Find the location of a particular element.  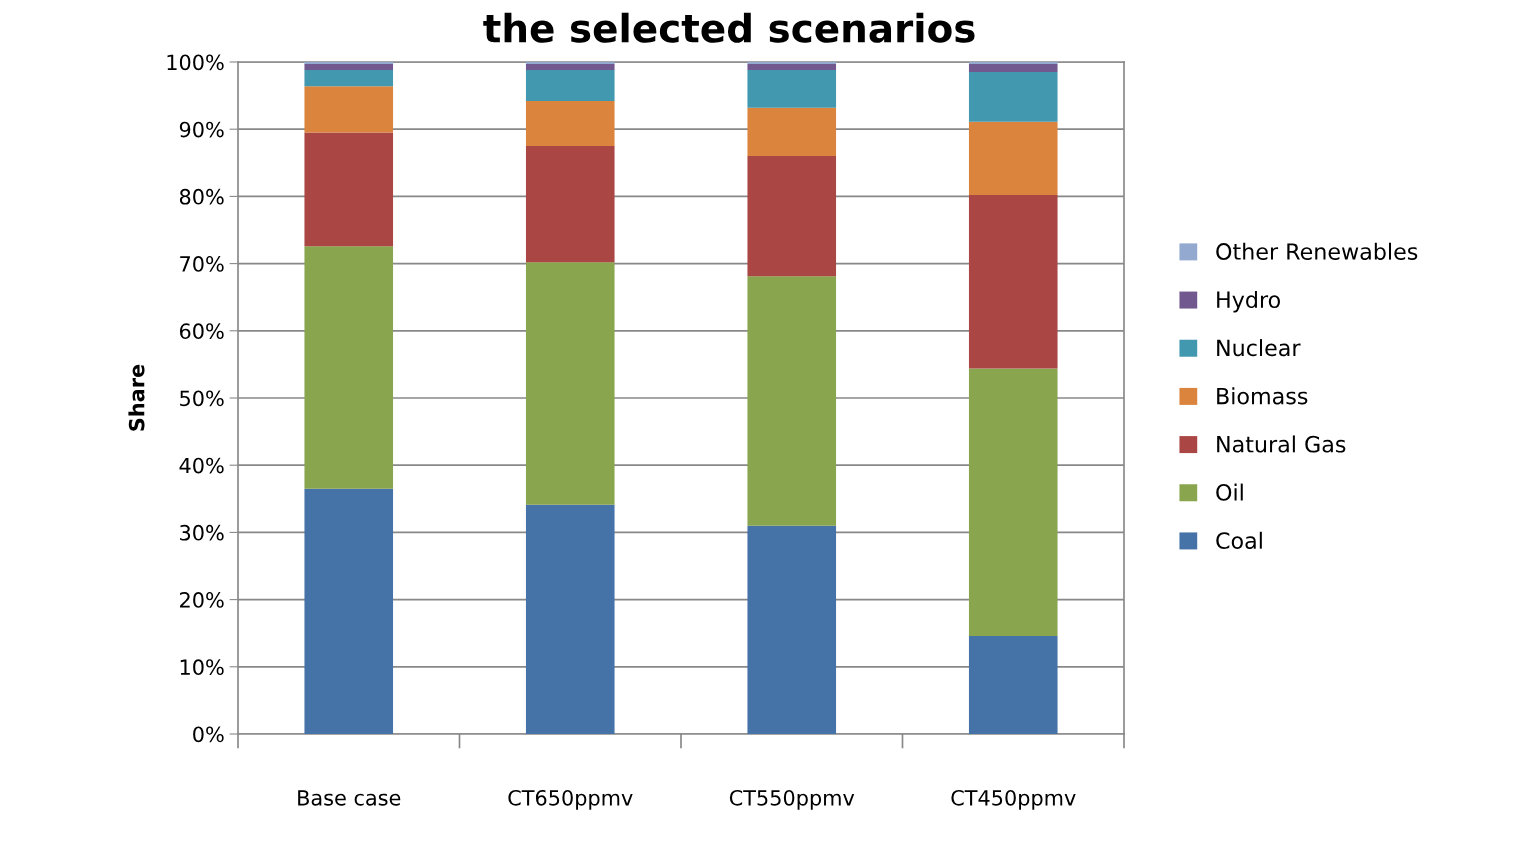

x-tick-label: CT650ppmv is located at coordinates (570, 799).